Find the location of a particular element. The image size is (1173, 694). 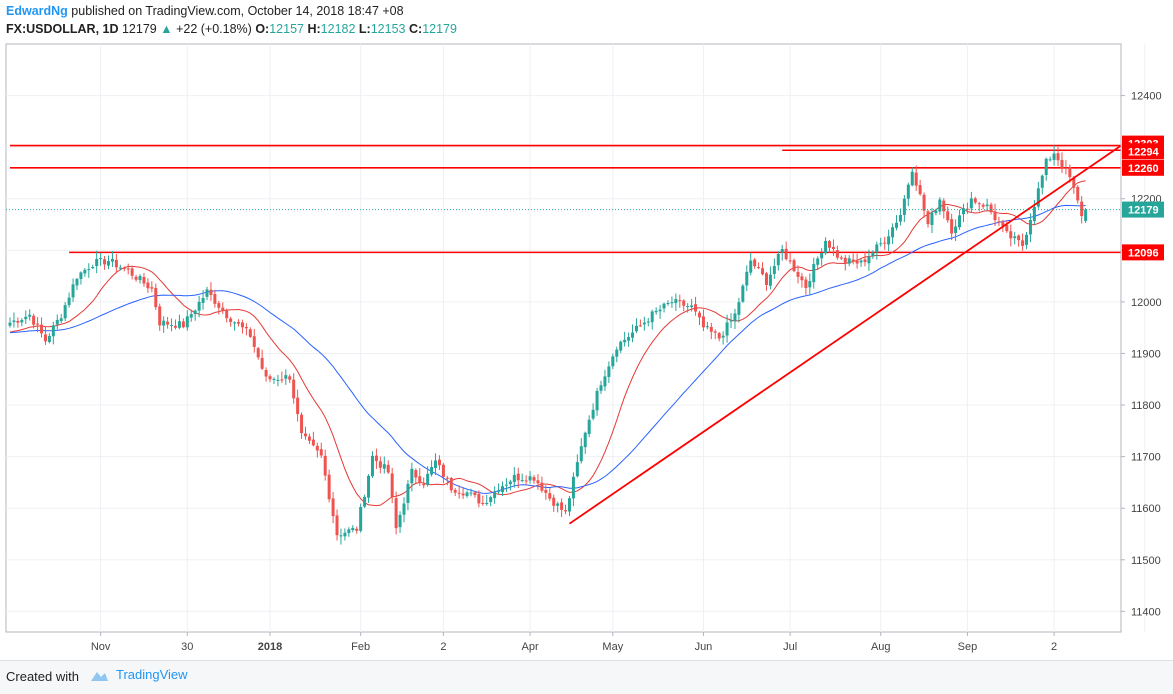

low-label: L: is located at coordinates (364, 29).